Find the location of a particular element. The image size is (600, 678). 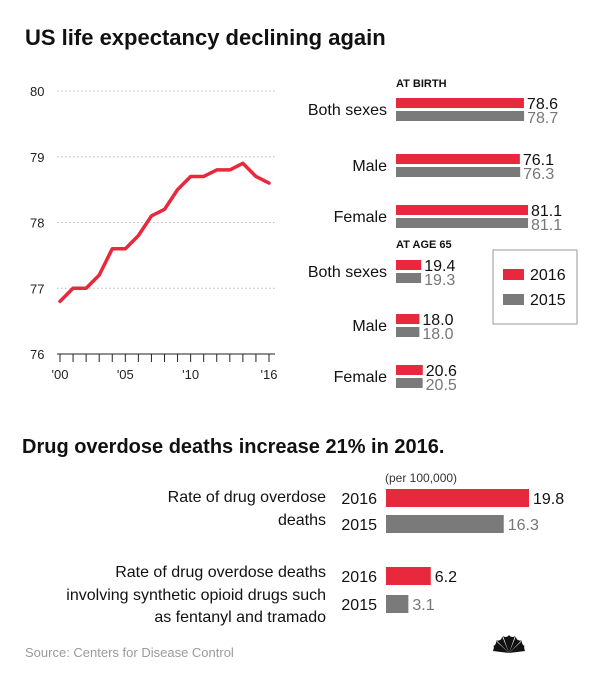

y-tick-label: 76 is located at coordinates (37, 354).